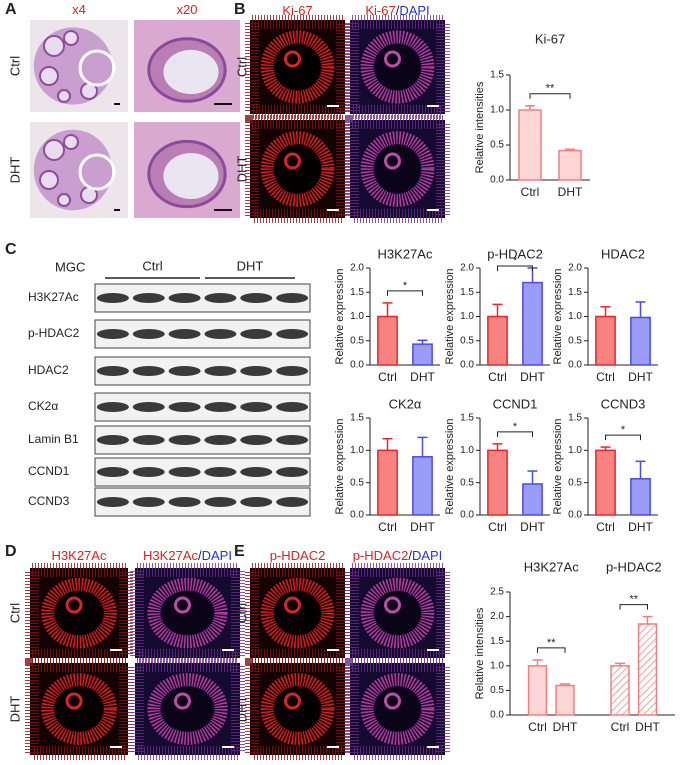 The width and height of the screenshot is (687, 765). I want to click on column-header: H3K27Ac/DAPI, so click(187, 555).